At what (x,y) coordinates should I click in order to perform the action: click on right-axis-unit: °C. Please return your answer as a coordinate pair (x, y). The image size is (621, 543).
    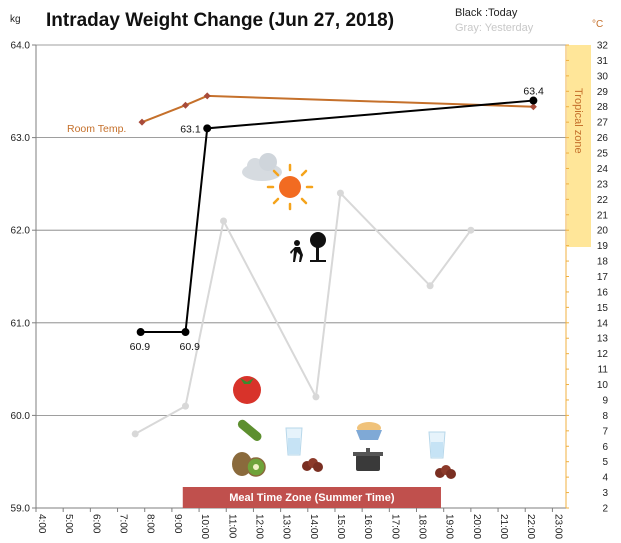
    Looking at the image, I should click on (597, 24).